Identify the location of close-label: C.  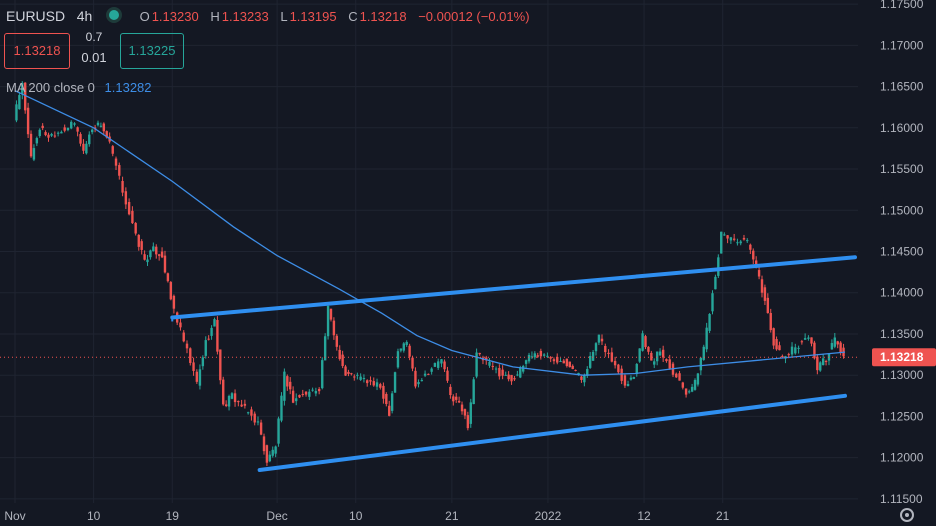
(353, 16).